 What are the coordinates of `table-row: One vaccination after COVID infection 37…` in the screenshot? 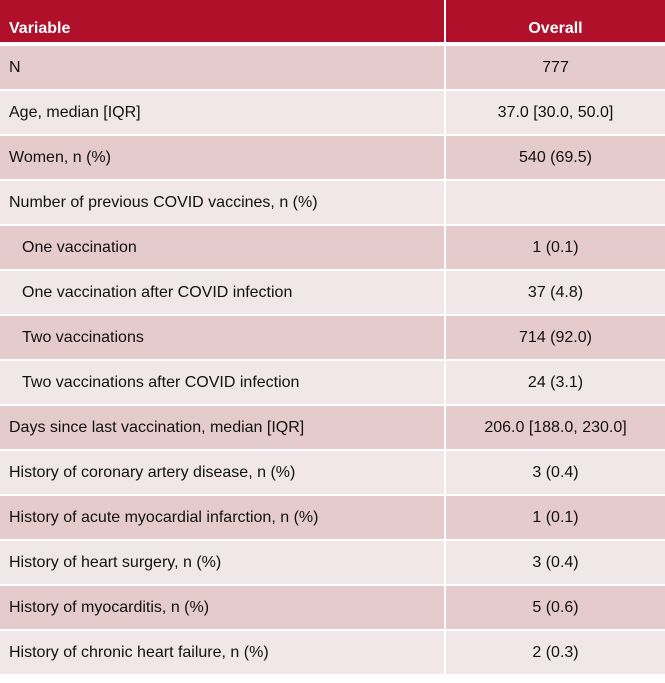 It's located at (332, 293).